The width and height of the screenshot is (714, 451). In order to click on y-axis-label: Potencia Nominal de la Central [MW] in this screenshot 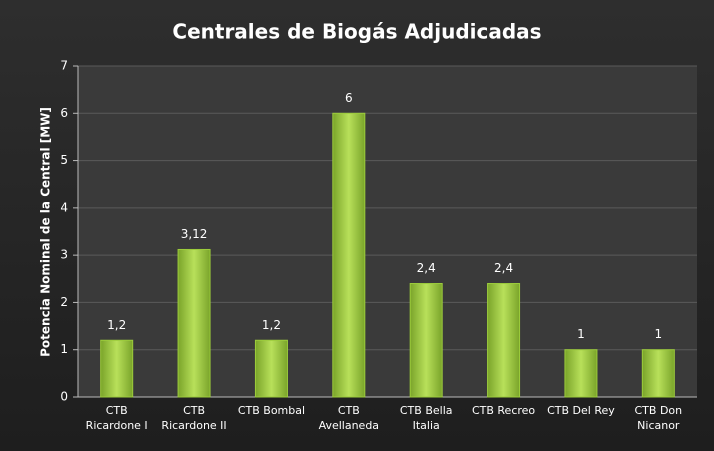, I will do `click(46, 232)`.